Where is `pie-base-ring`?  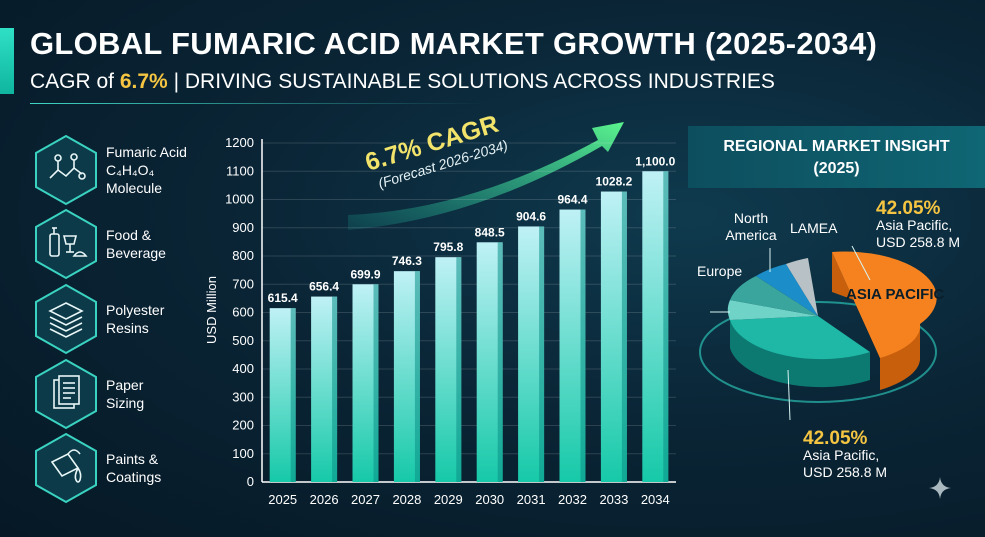 pie-base-ring is located at coordinates (818, 352).